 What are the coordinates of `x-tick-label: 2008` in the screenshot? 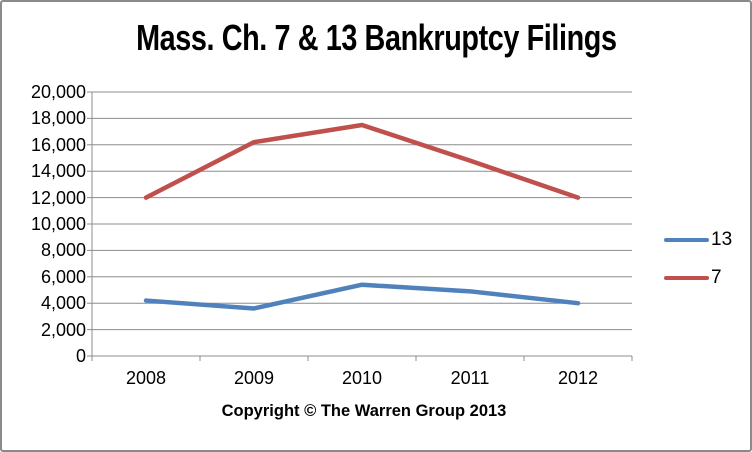 It's located at (146, 378).